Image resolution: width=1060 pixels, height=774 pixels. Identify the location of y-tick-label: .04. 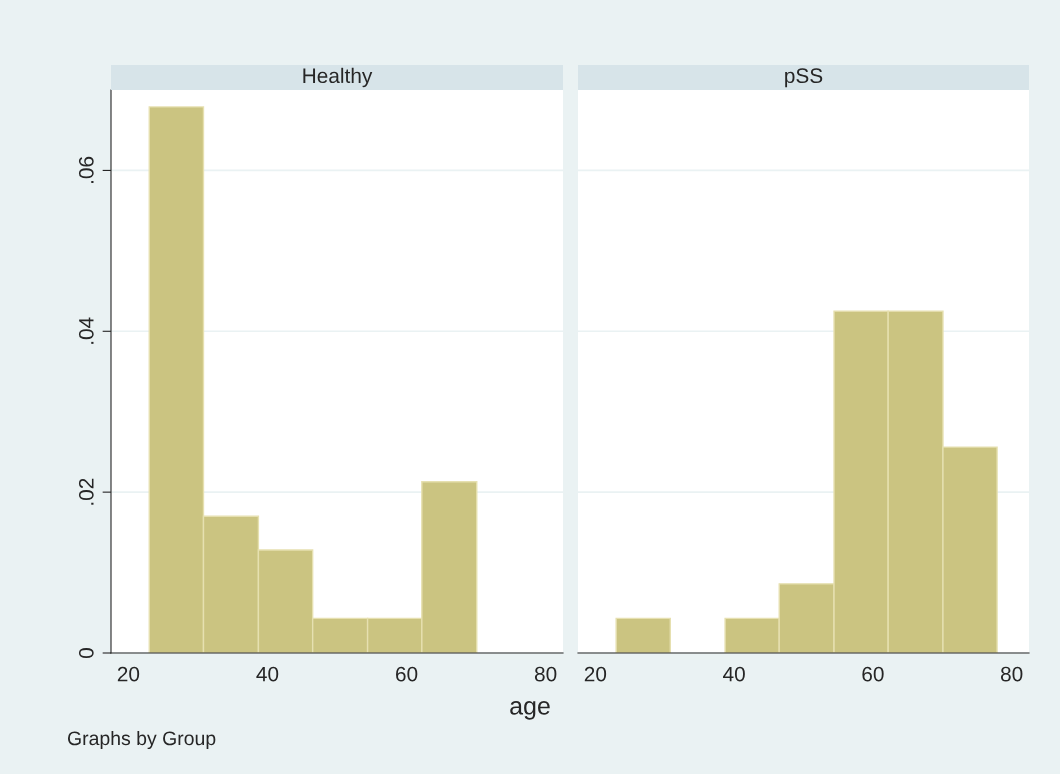
(86, 330).